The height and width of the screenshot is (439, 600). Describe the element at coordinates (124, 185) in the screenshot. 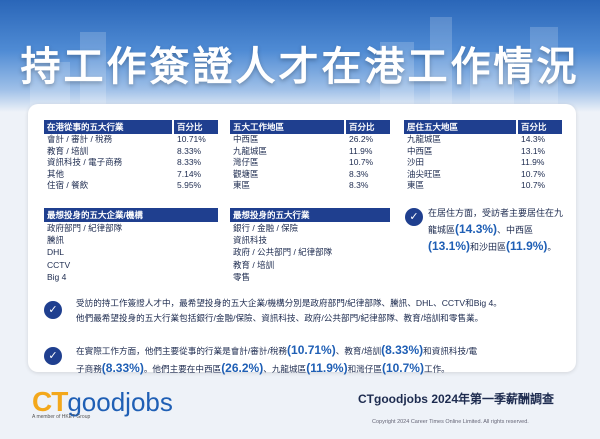

I see `table-row: 住宿 / 餐飲 5.95%` at that location.